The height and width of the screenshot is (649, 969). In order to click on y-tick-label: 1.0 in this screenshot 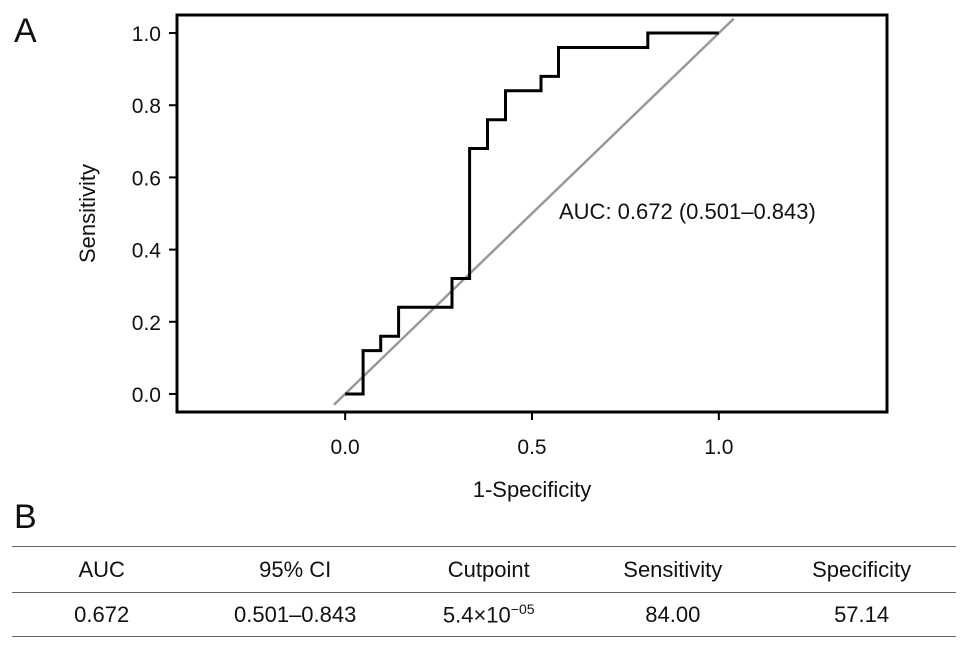, I will do `click(146, 34)`.